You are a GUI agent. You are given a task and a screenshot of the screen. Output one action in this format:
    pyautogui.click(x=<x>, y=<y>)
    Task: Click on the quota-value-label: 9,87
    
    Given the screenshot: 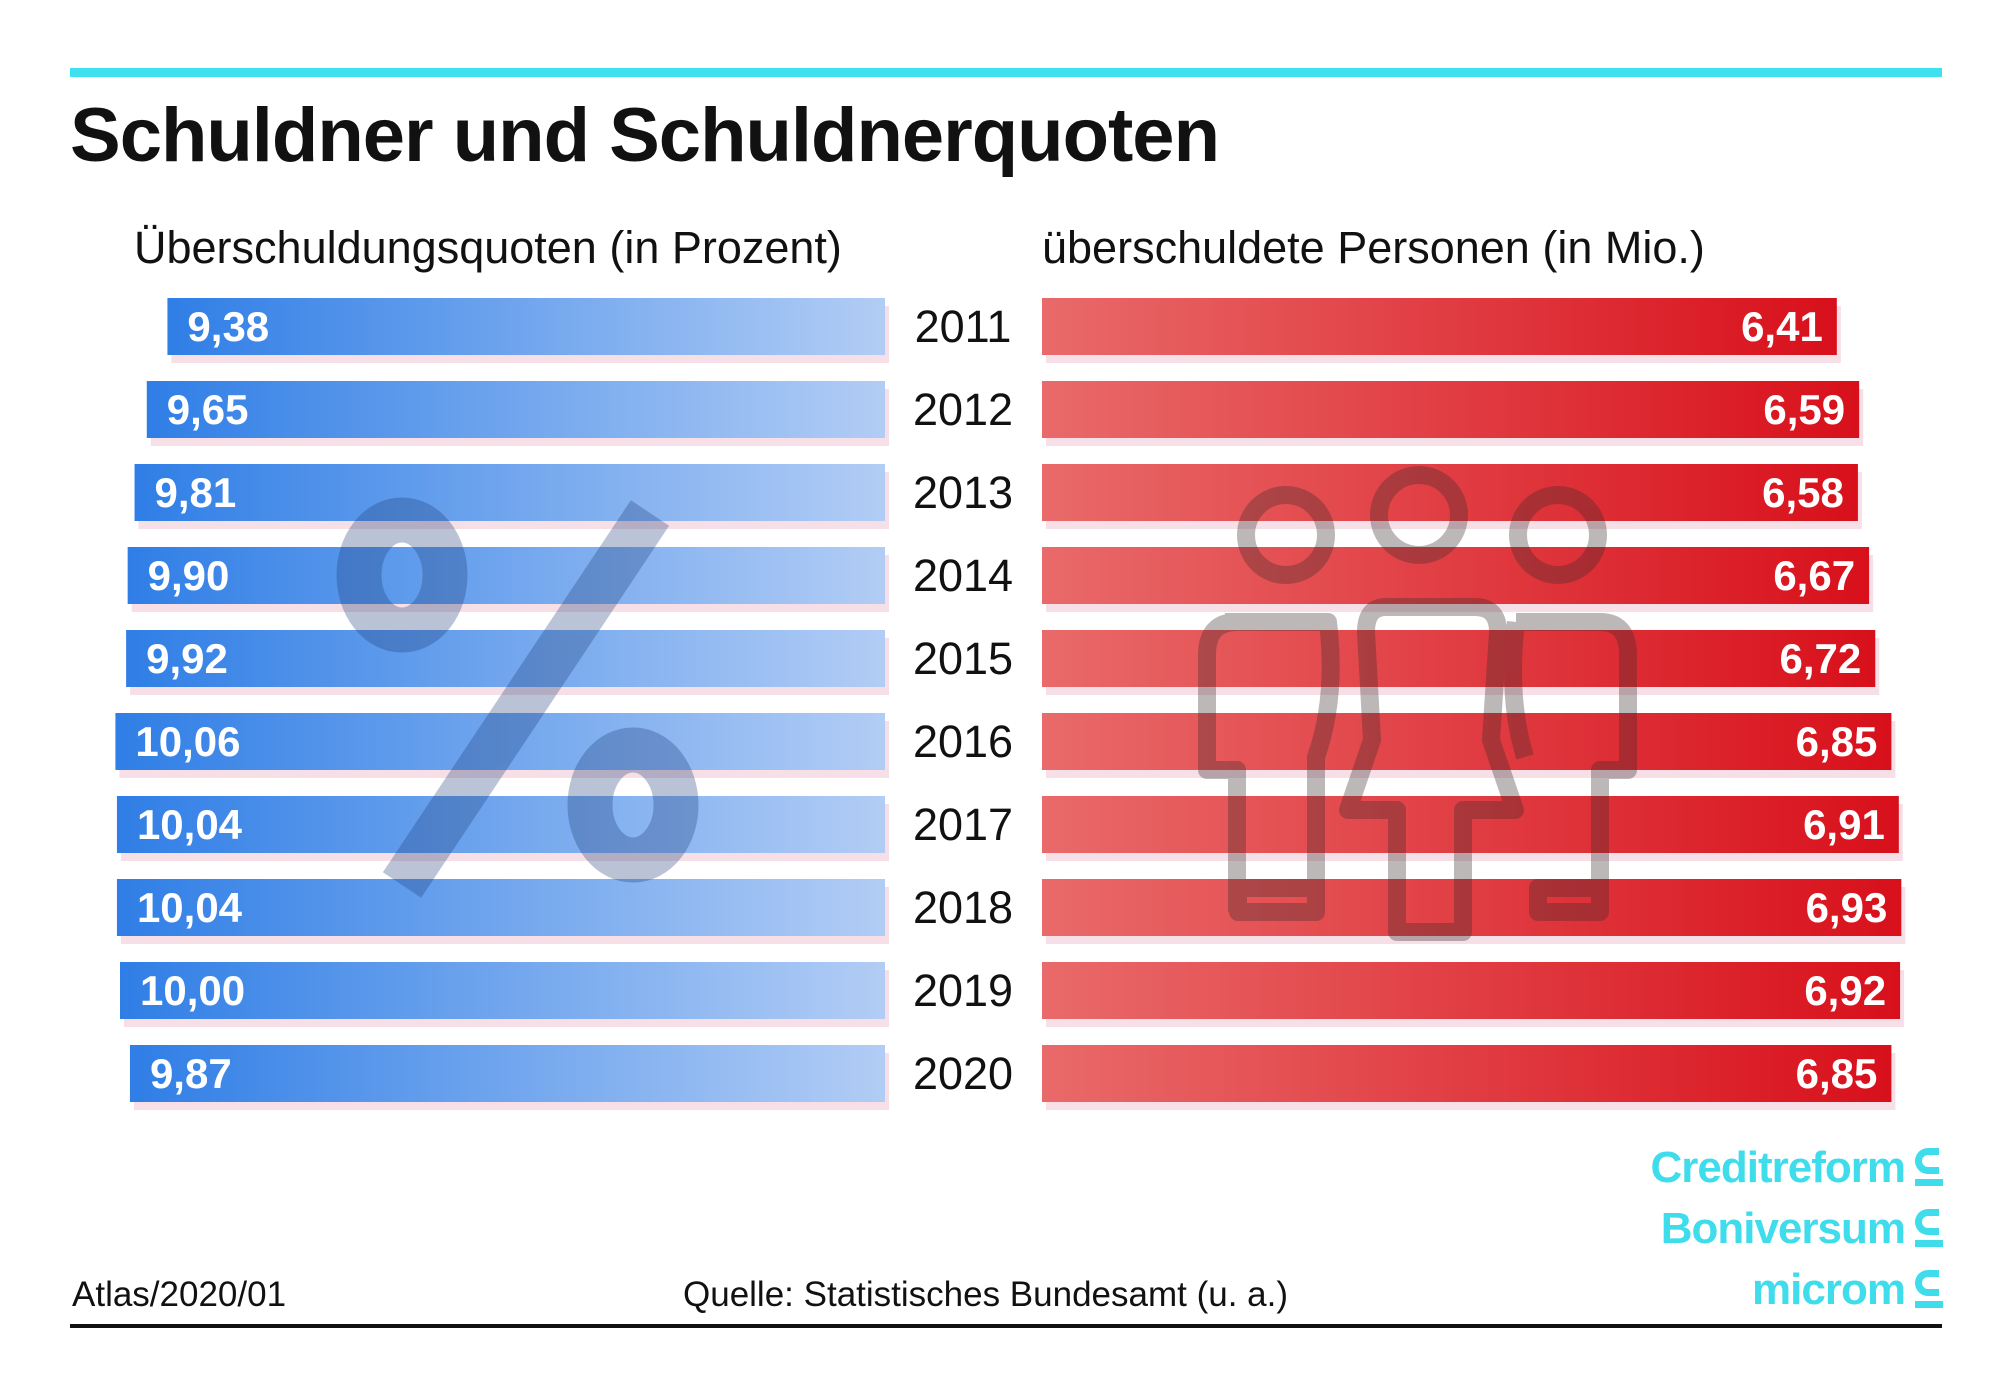 What is the action you would take?
    pyautogui.click(x=191, y=1073)
    